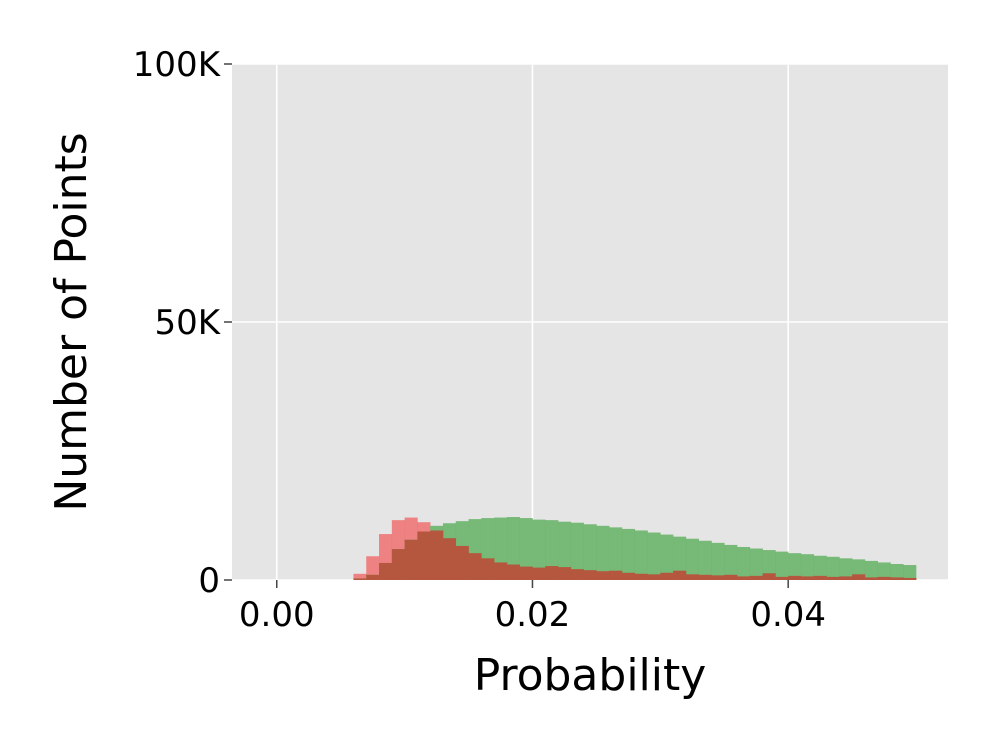 This screenshot has width=996, height=747. What do you see at coordinates (209, 581) in the screenshot?
I see `y-tick-label: 0` at bounding box center [209, 581].